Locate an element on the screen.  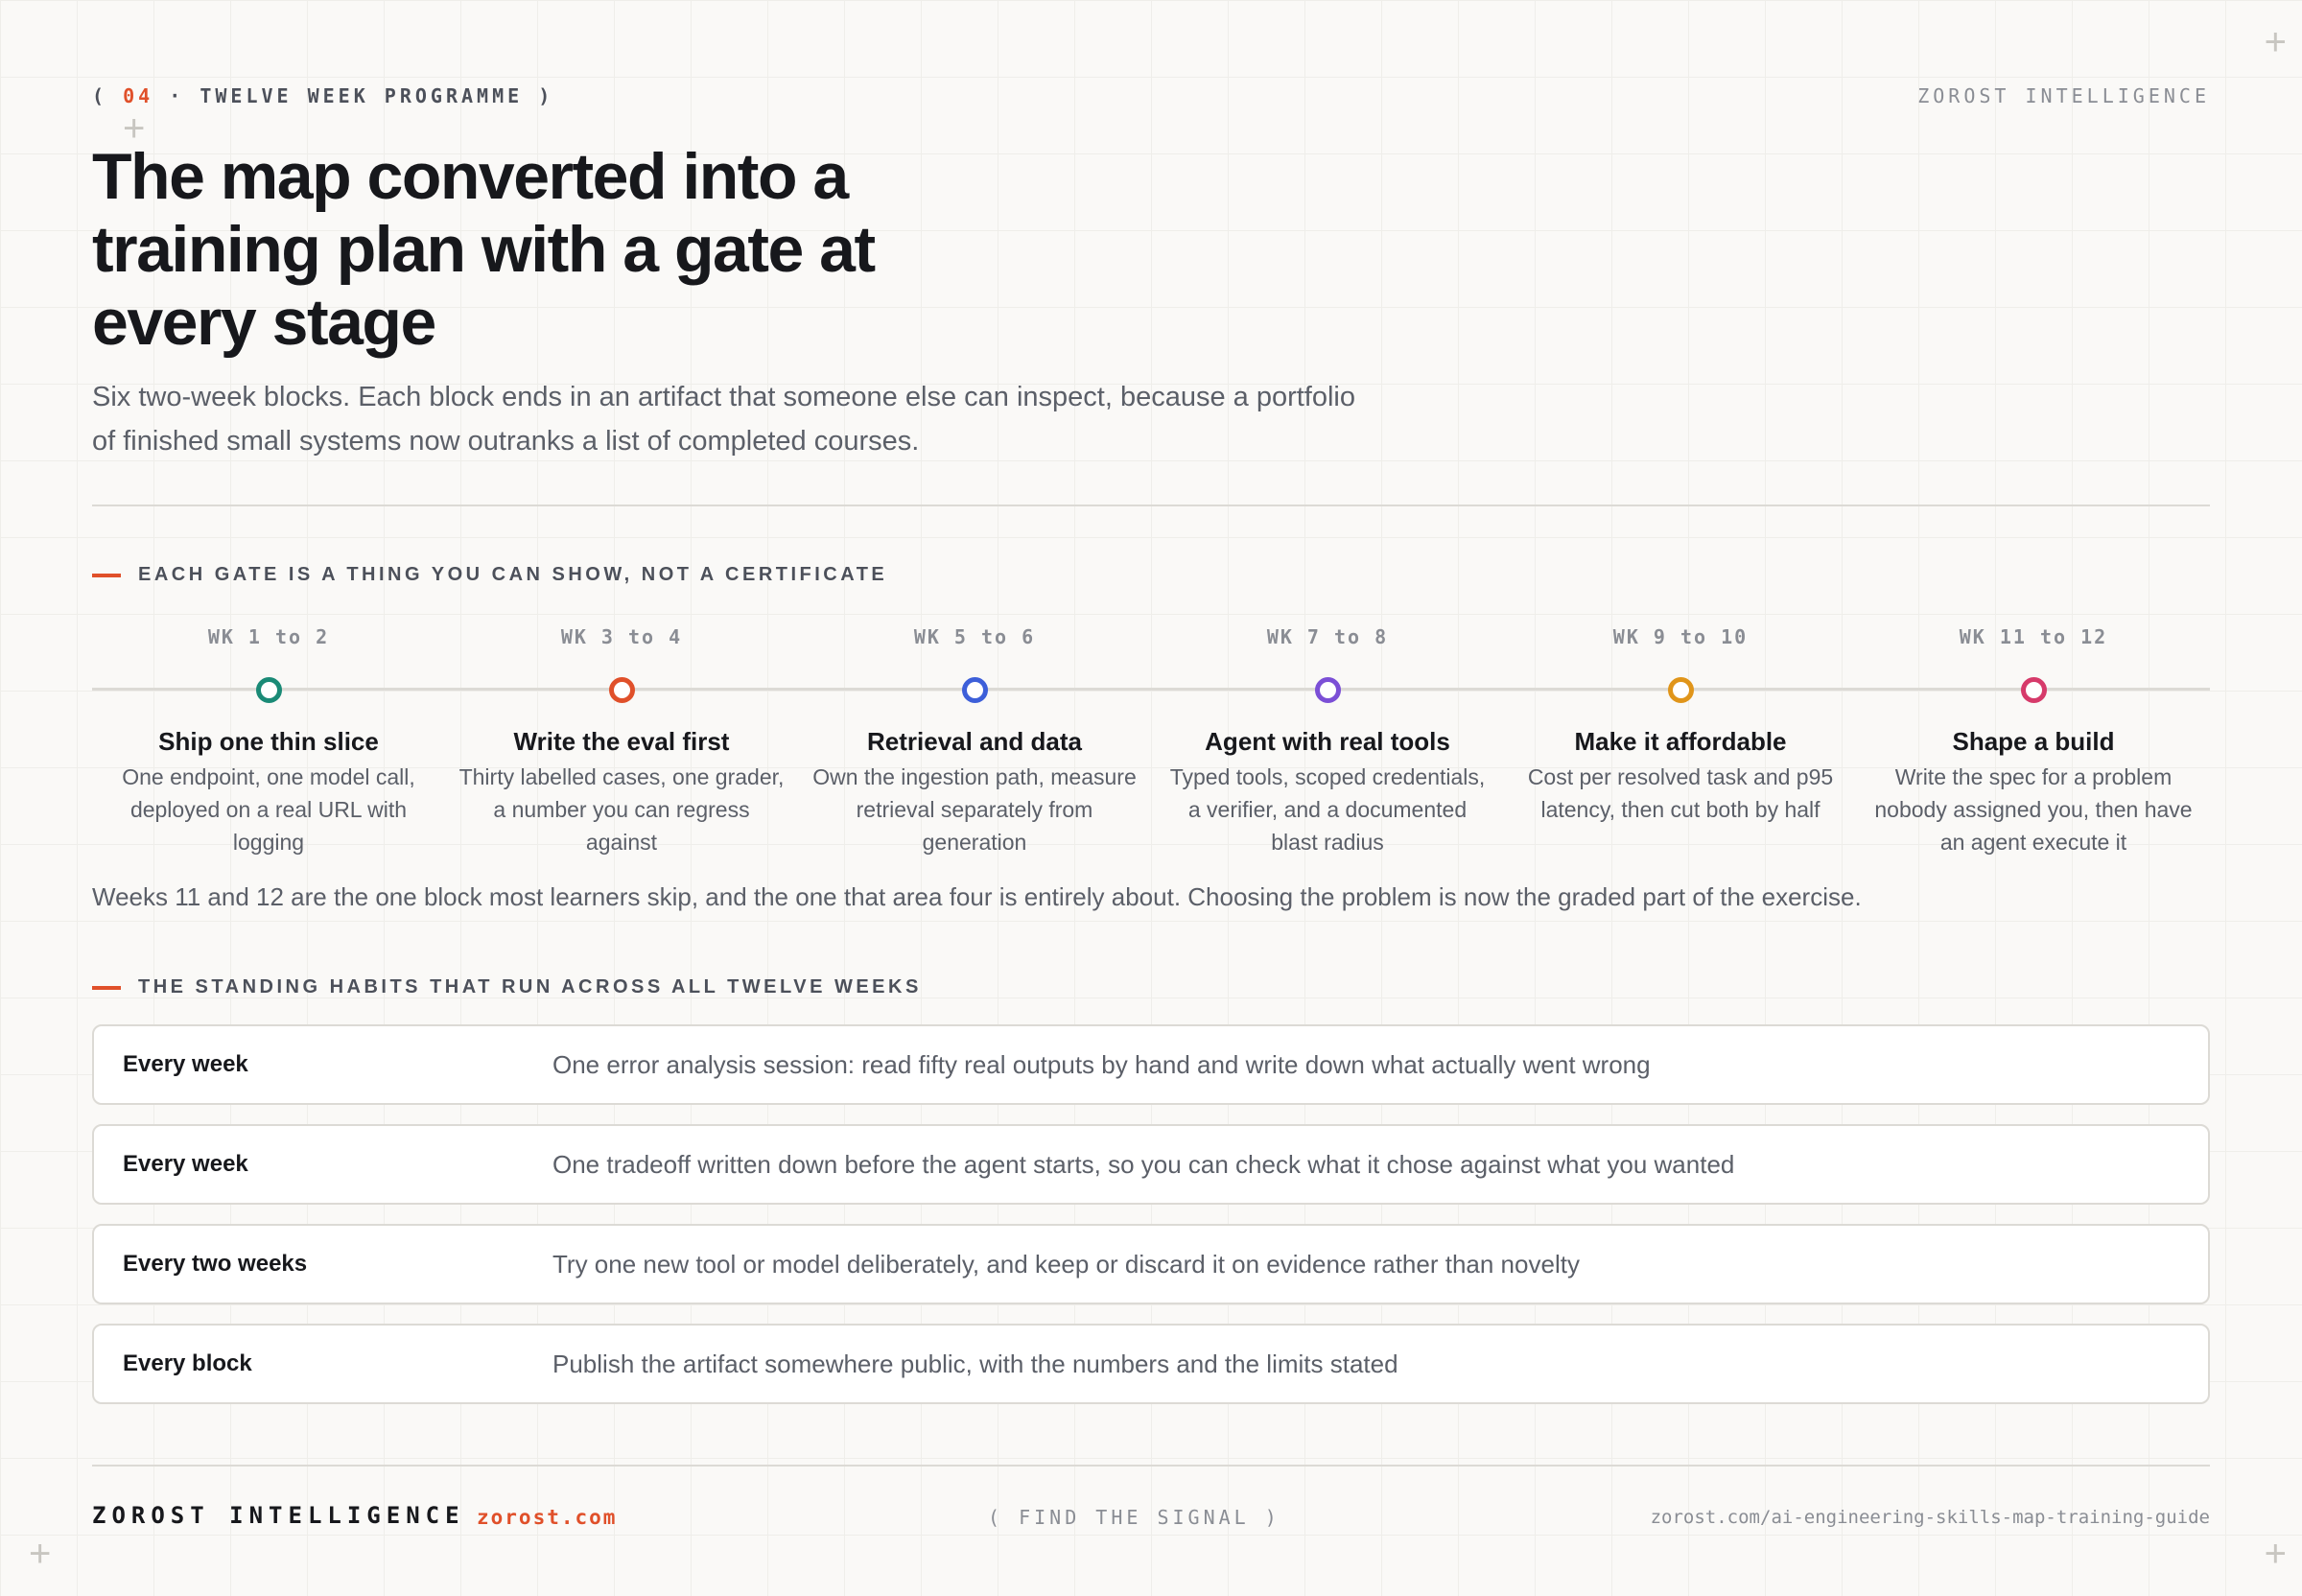
stage-weeks: WK 7 to 8 is located at coordinates (1327, 636).